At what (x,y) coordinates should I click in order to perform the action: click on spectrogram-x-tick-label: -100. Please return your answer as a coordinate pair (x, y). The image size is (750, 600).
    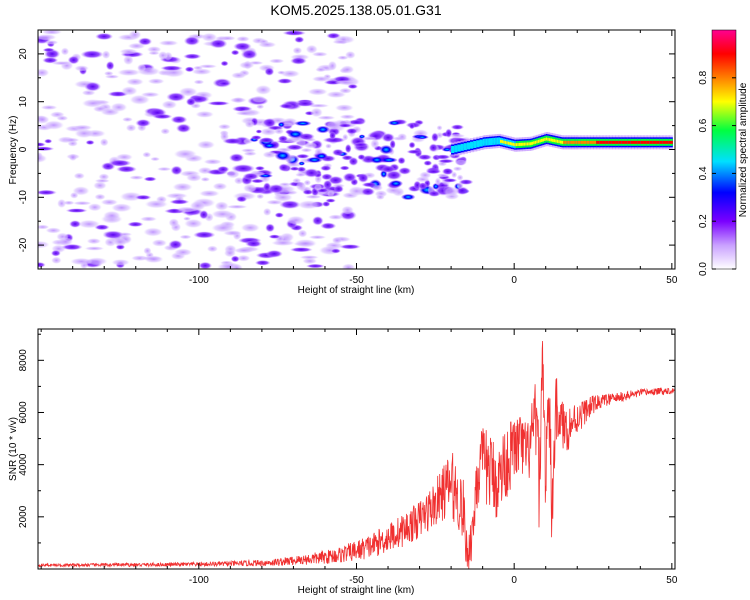
    Looking at the image, I should click on (199, 280).